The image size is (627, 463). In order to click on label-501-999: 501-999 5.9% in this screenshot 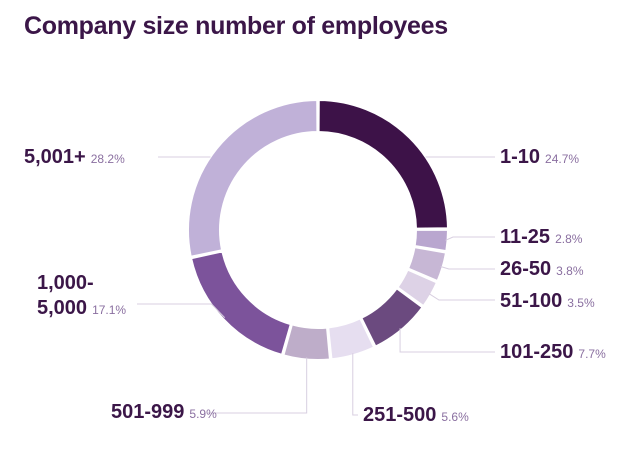, I will do `click(164, 413)`.